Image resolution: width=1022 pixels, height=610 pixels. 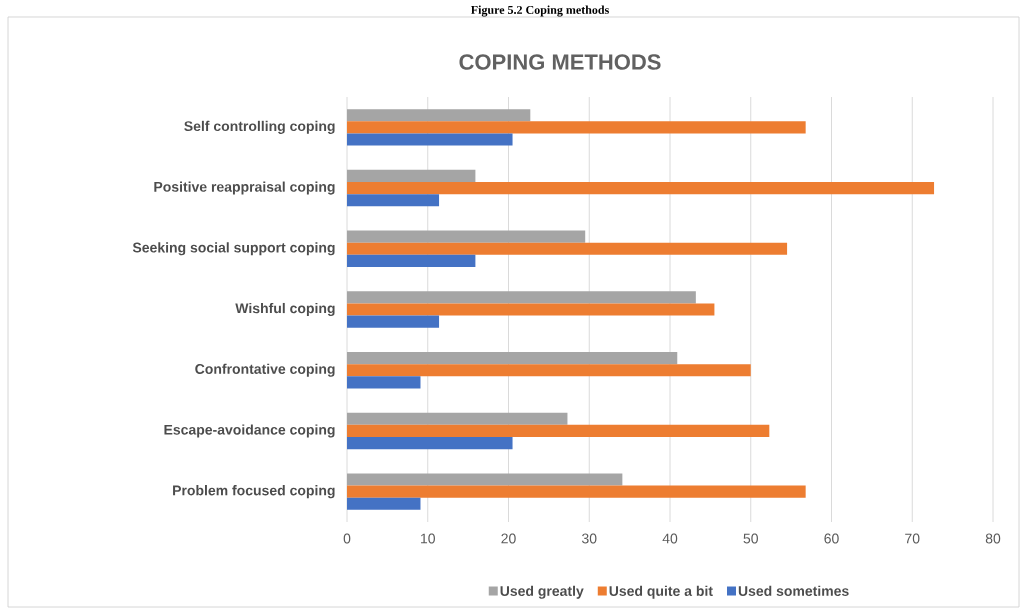 I want to click on y-tick-label: Self controlling coping, so click(x=259, y=127).